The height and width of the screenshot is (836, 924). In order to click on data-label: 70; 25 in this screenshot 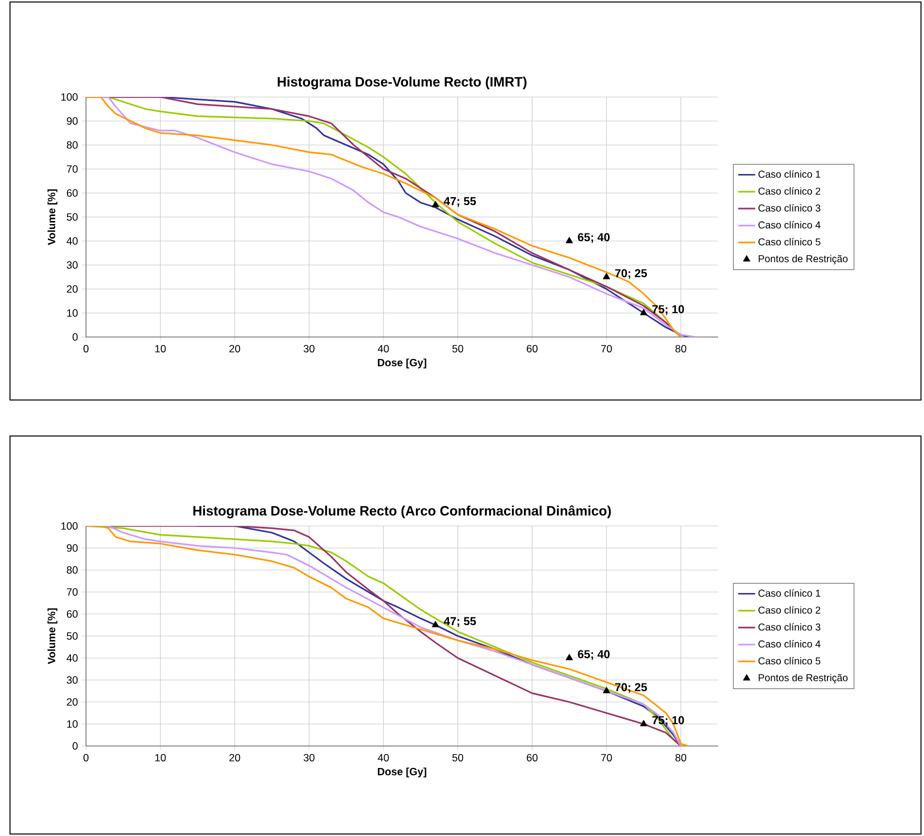, I will do `click(631, 274)`.